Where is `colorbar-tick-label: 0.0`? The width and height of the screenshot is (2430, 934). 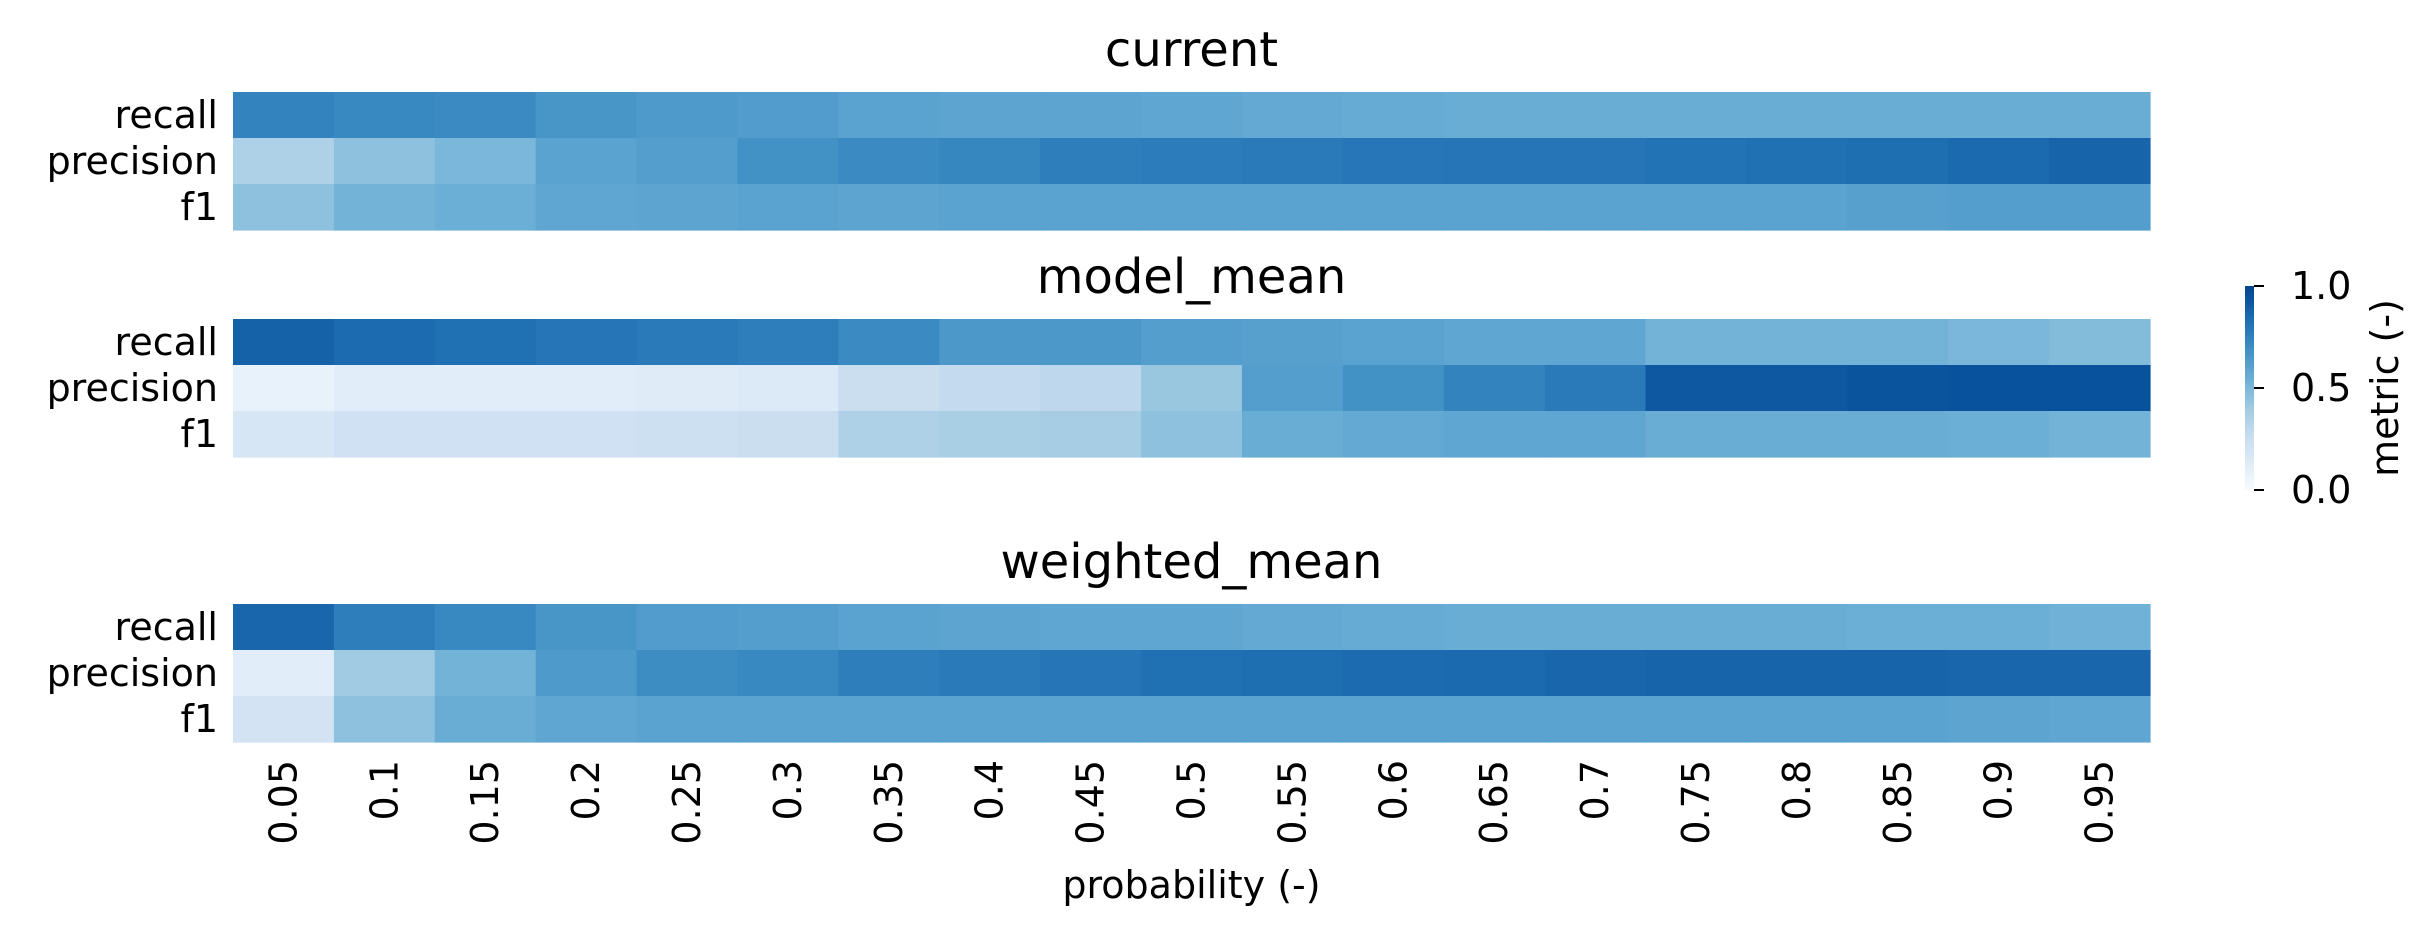 colorbar-tick-label: 0.0 is located at coordinates (2321, 490).